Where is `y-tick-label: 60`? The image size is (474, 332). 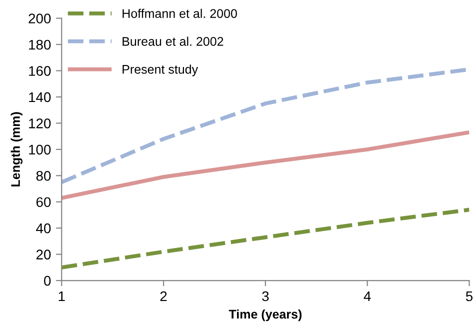
y-tick-label: 60 is located at coordinates (43, 202).